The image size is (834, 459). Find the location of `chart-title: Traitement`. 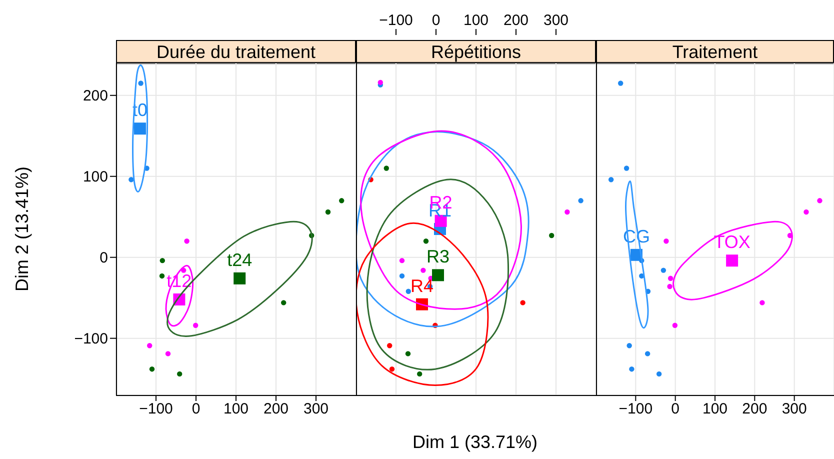

chart-title: Traitement is located at coordinates (715, 52).